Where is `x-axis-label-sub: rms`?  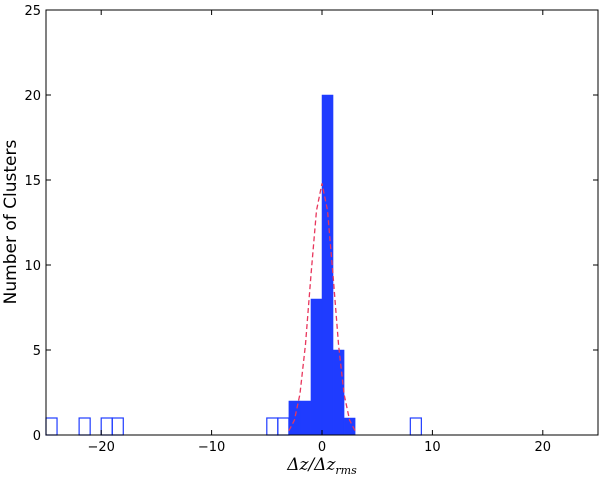
x-axis-label-sub: rms is located at coordinates (346, 470).